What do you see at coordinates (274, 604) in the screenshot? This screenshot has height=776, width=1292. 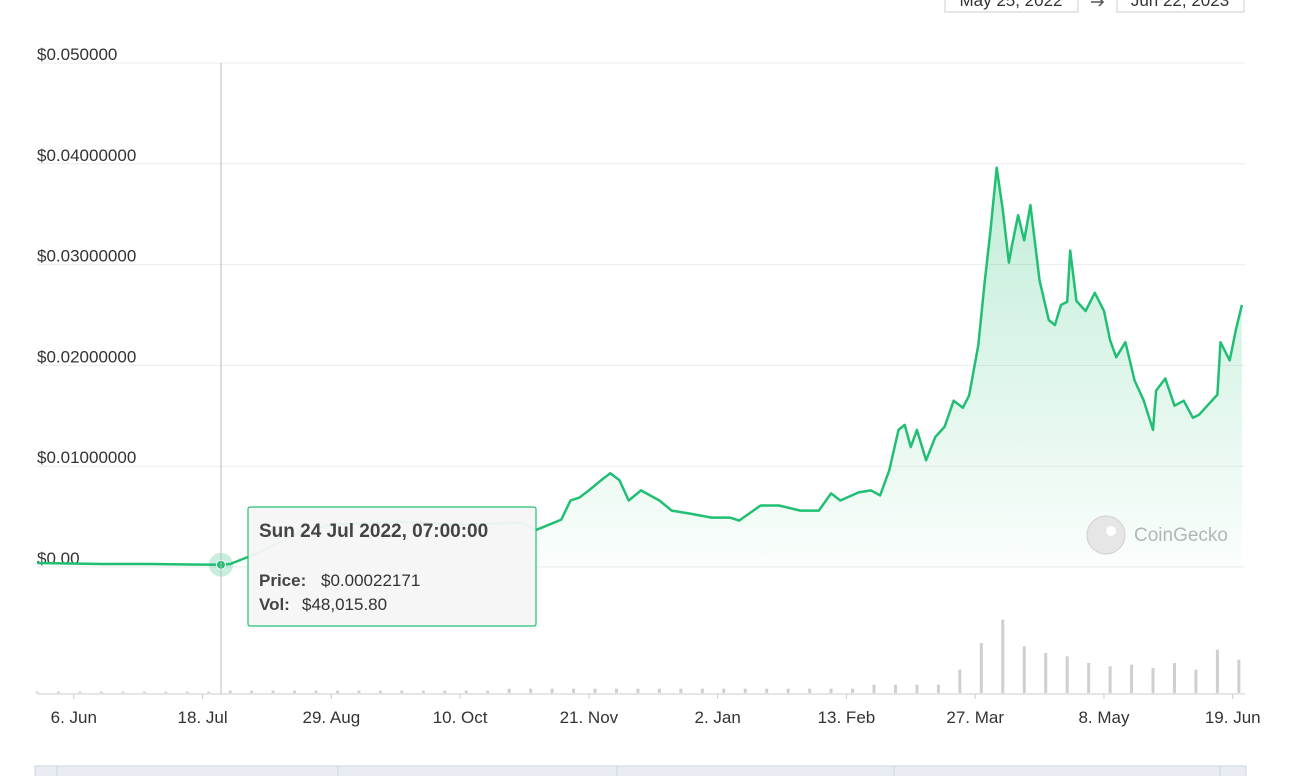 I see `tooltip-volume-label: Vol:` at bounding box center [274, 604].